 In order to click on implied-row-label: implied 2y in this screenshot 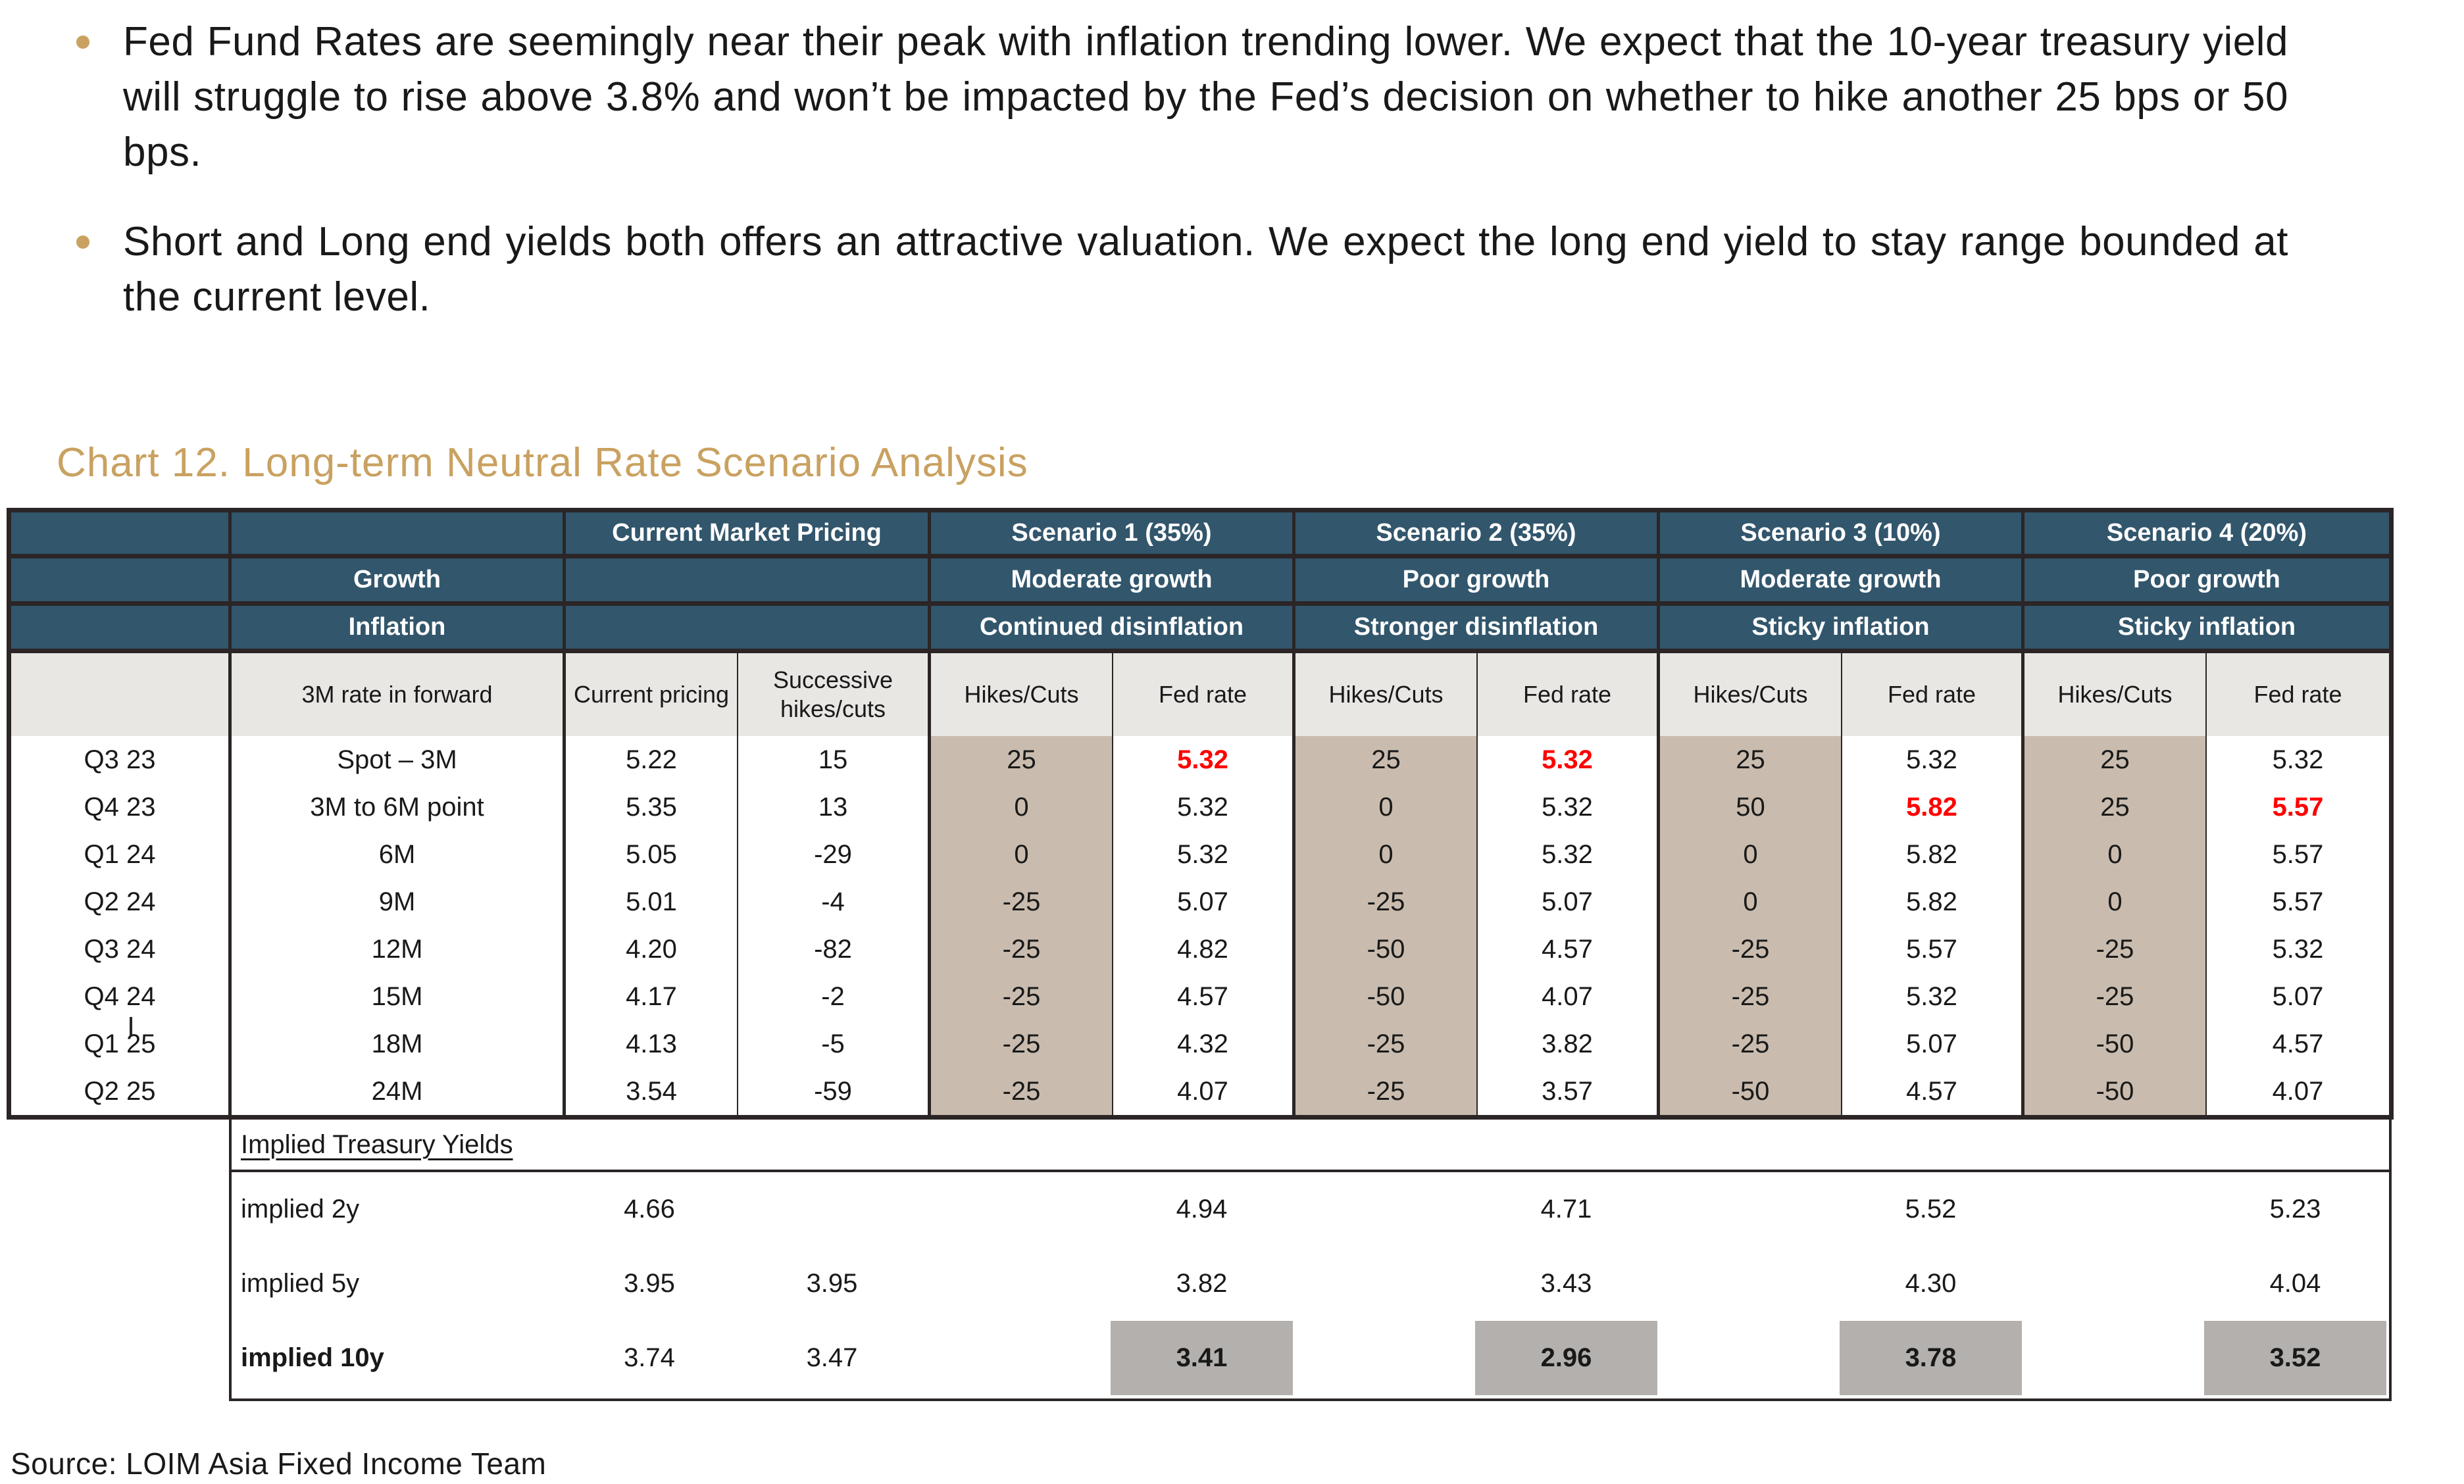, I will do `click(300, 1209)`.